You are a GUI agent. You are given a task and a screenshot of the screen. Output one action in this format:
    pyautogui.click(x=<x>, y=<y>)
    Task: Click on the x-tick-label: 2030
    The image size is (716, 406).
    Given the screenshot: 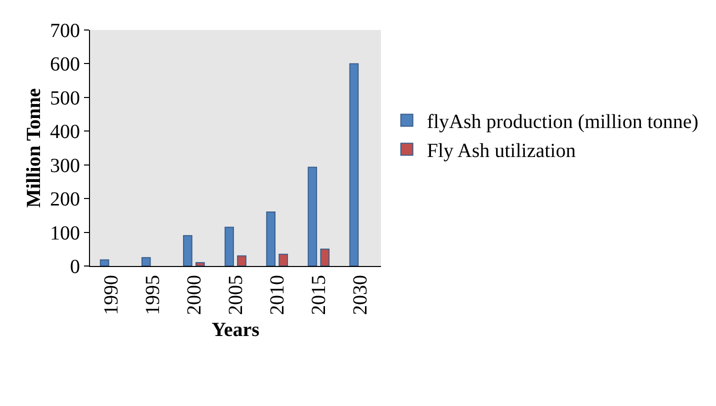 What is the action you would take?
    pyautogui.click(x=361, y=295)
    